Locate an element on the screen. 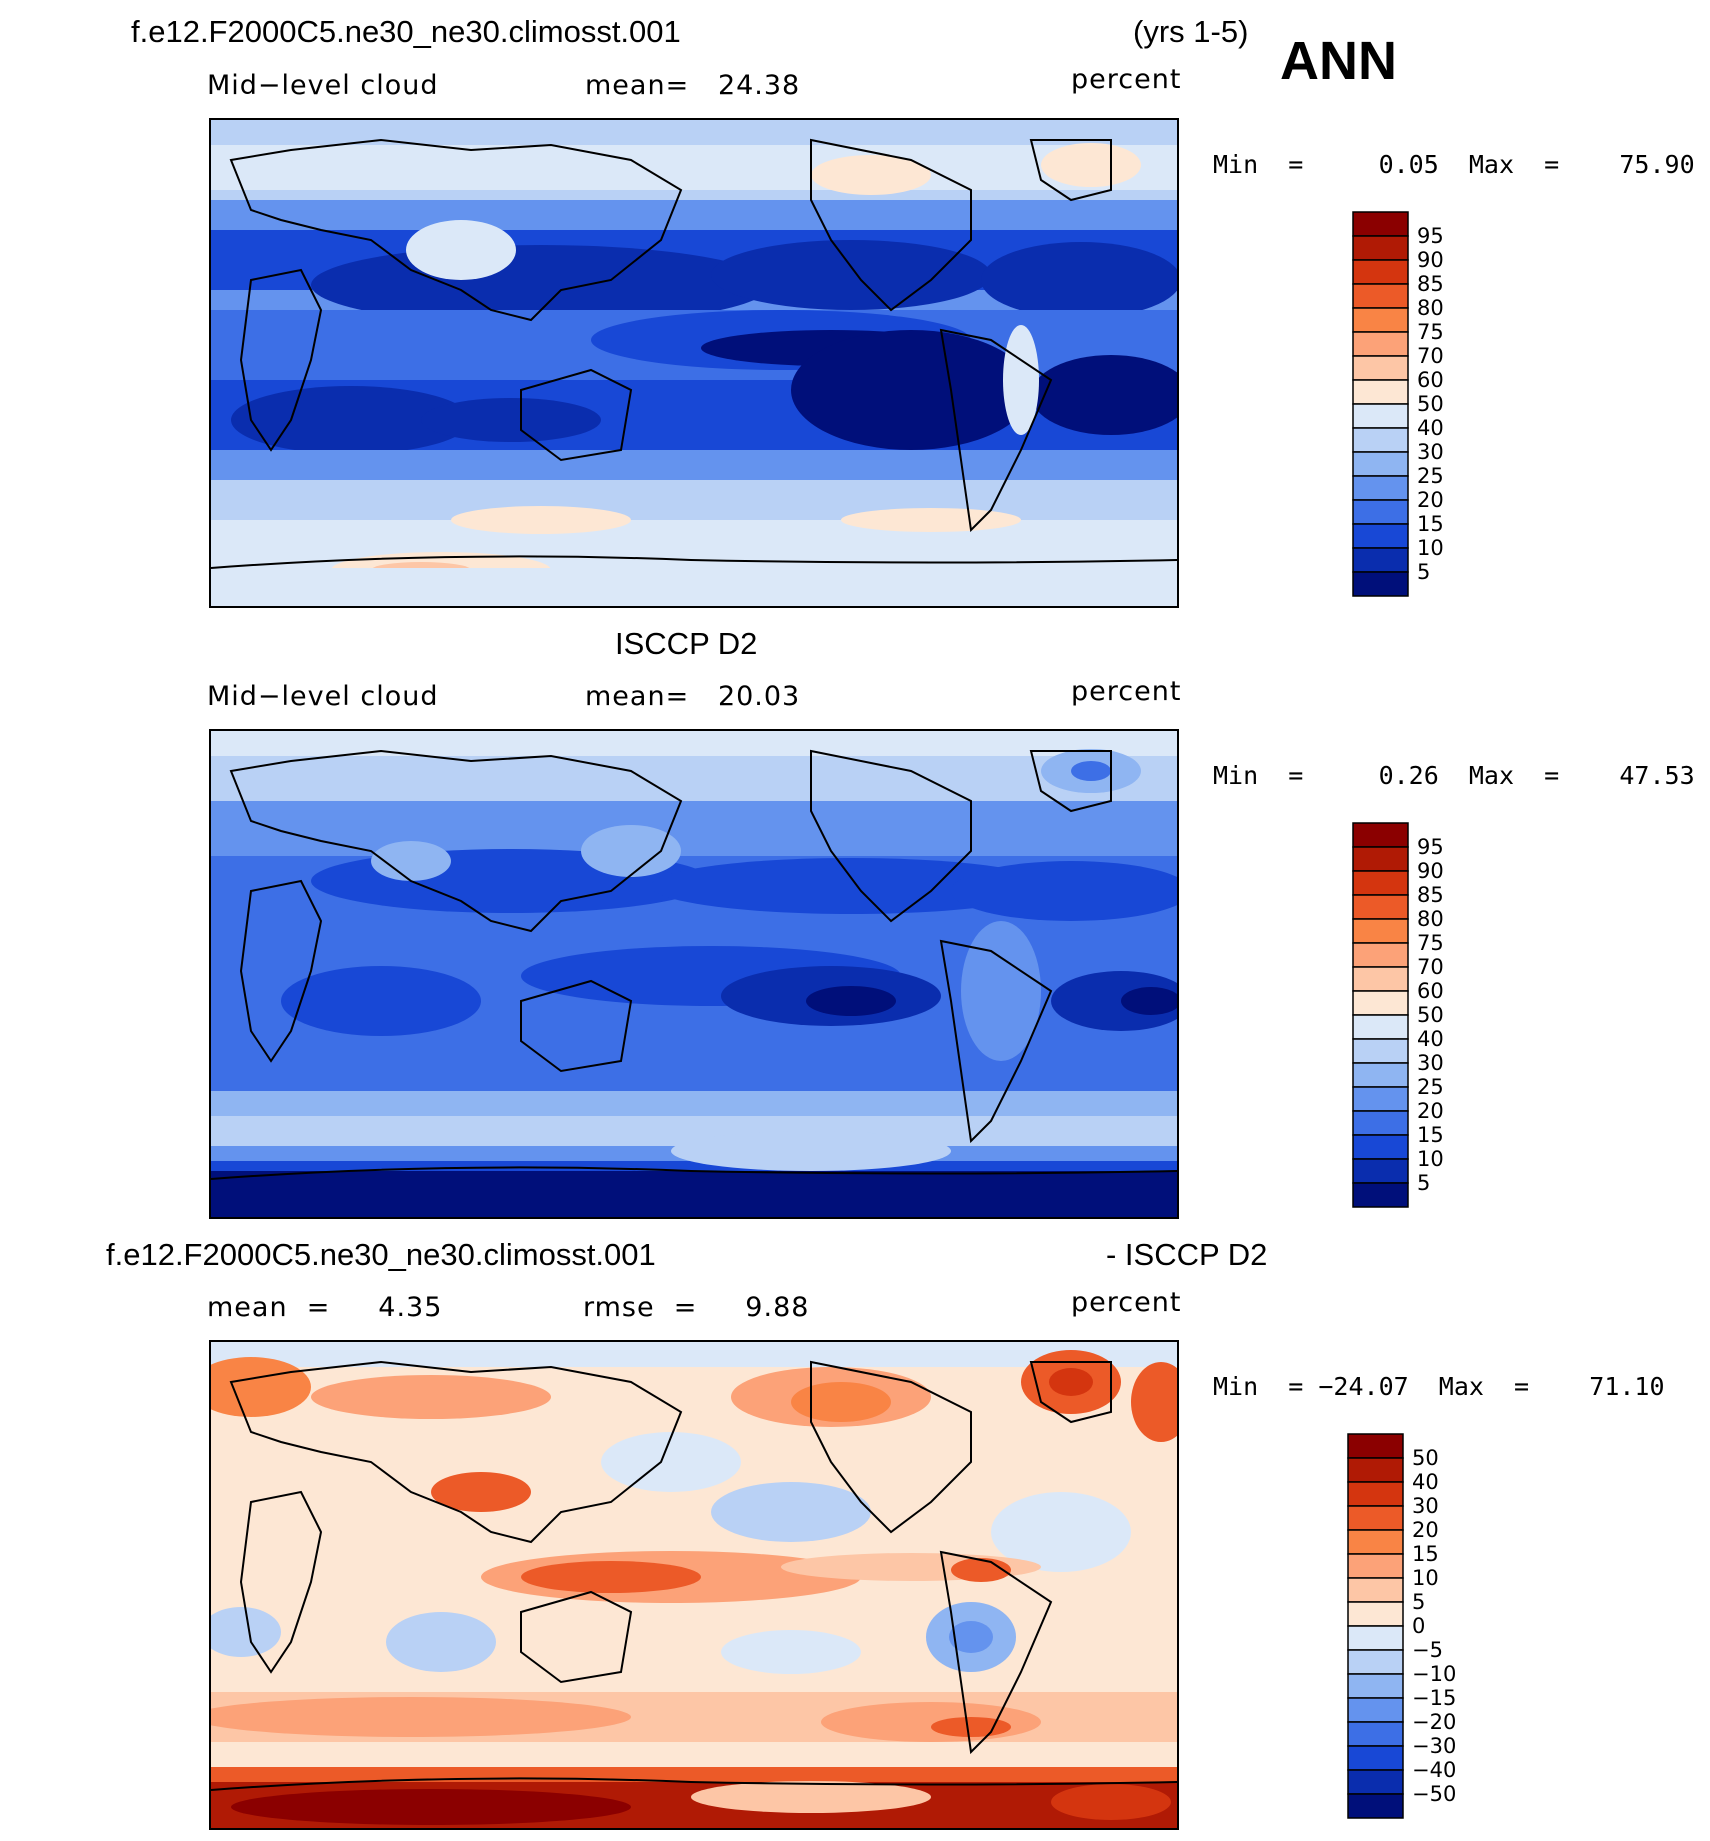 This screenshot has width=1710, height=1841. panel3-mean-label: mean = 4.35 is located at coordinates (325, 1307).